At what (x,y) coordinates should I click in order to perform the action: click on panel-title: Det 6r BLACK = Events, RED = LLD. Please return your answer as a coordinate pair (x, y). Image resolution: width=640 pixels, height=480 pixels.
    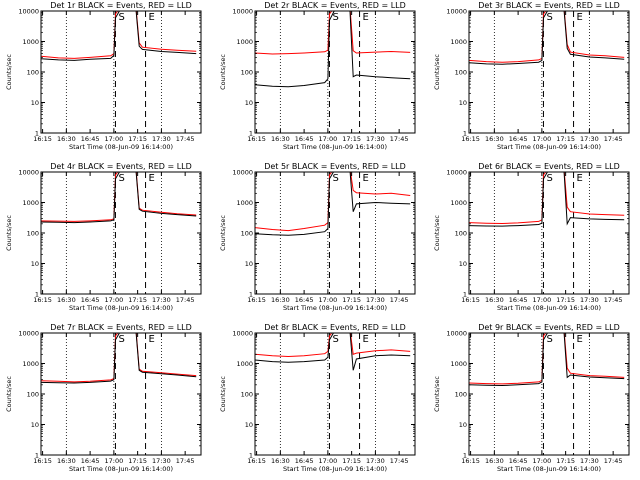
    Looking at the image, I should click on (549, 166).